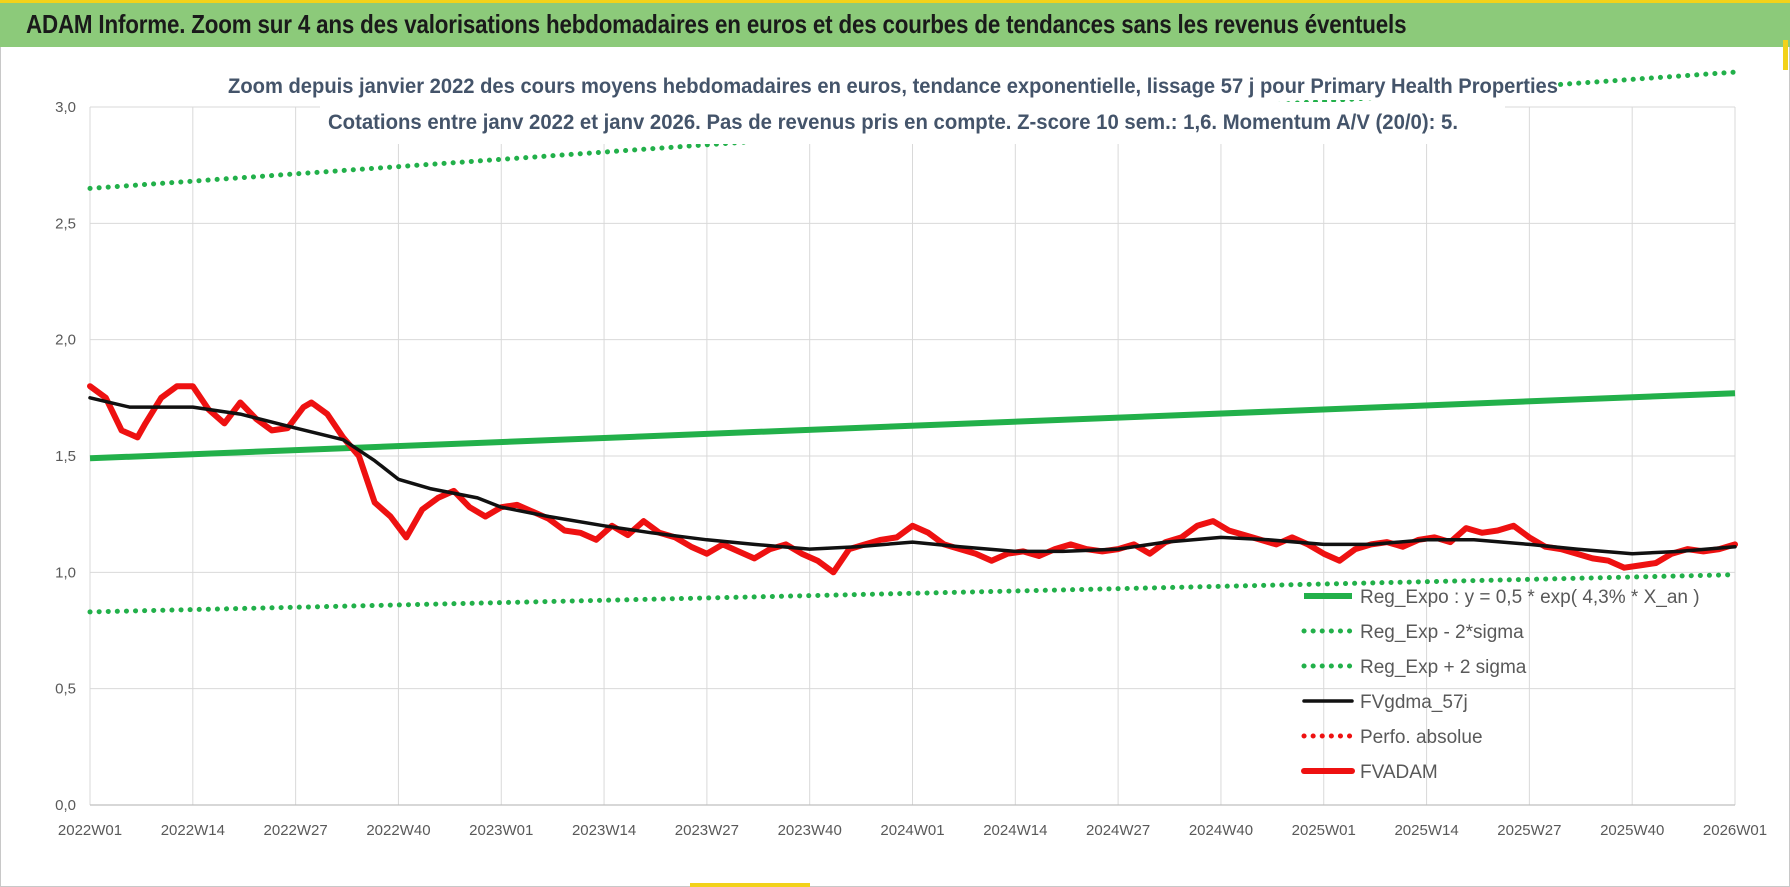  I want to click on x-tick-label: 2022W27, so click(296, 830).